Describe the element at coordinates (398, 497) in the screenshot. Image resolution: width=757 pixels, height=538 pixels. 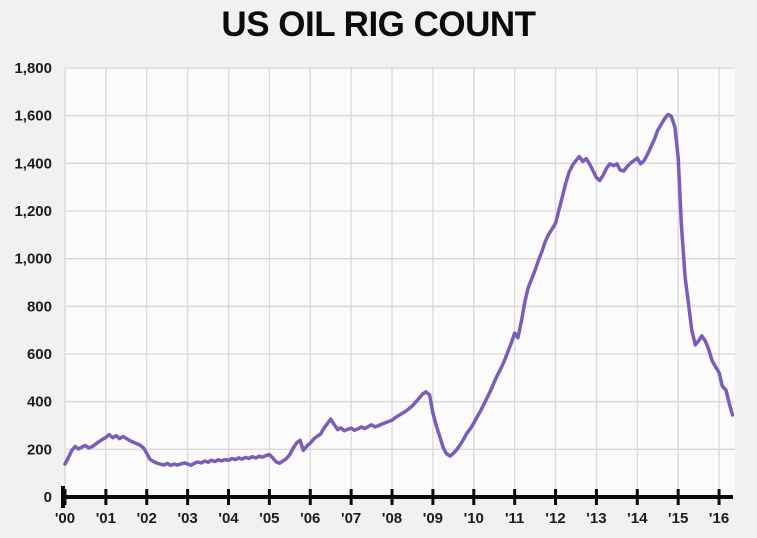
I see `x-axis-line` at that location.